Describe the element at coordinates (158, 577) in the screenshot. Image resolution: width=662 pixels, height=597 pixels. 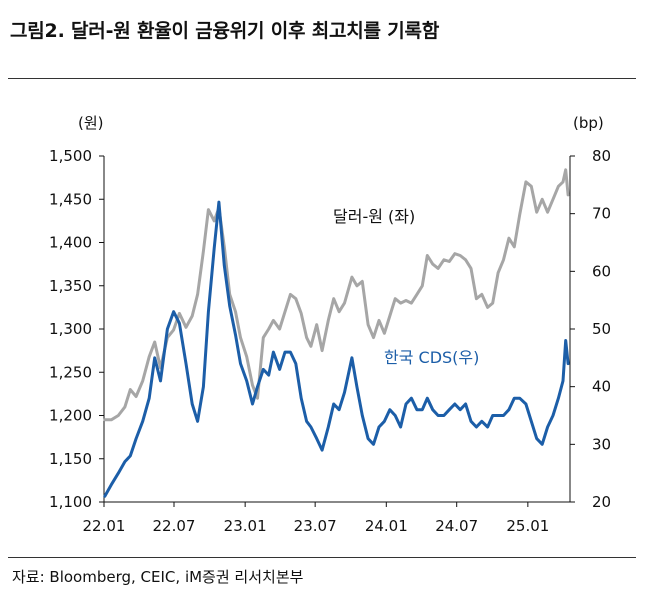
I see `source-note: 자료: Bloomberg, CEIC, iM증권 리서치본부` at that location.